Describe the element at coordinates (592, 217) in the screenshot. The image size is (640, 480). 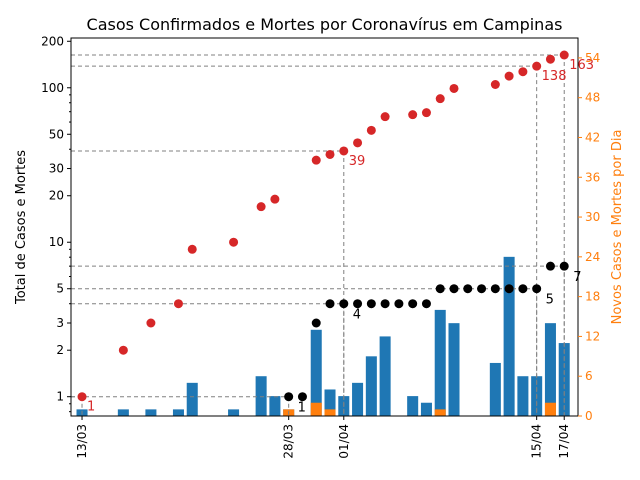
I see `y-right-tick-label-5: 30` at that location.